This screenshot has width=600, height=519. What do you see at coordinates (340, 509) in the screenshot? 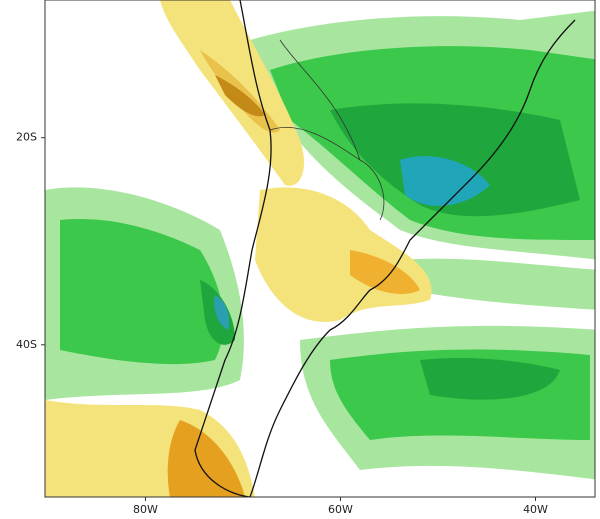
I see `x-tick-label: 60W` at bounding box center [340, 509].